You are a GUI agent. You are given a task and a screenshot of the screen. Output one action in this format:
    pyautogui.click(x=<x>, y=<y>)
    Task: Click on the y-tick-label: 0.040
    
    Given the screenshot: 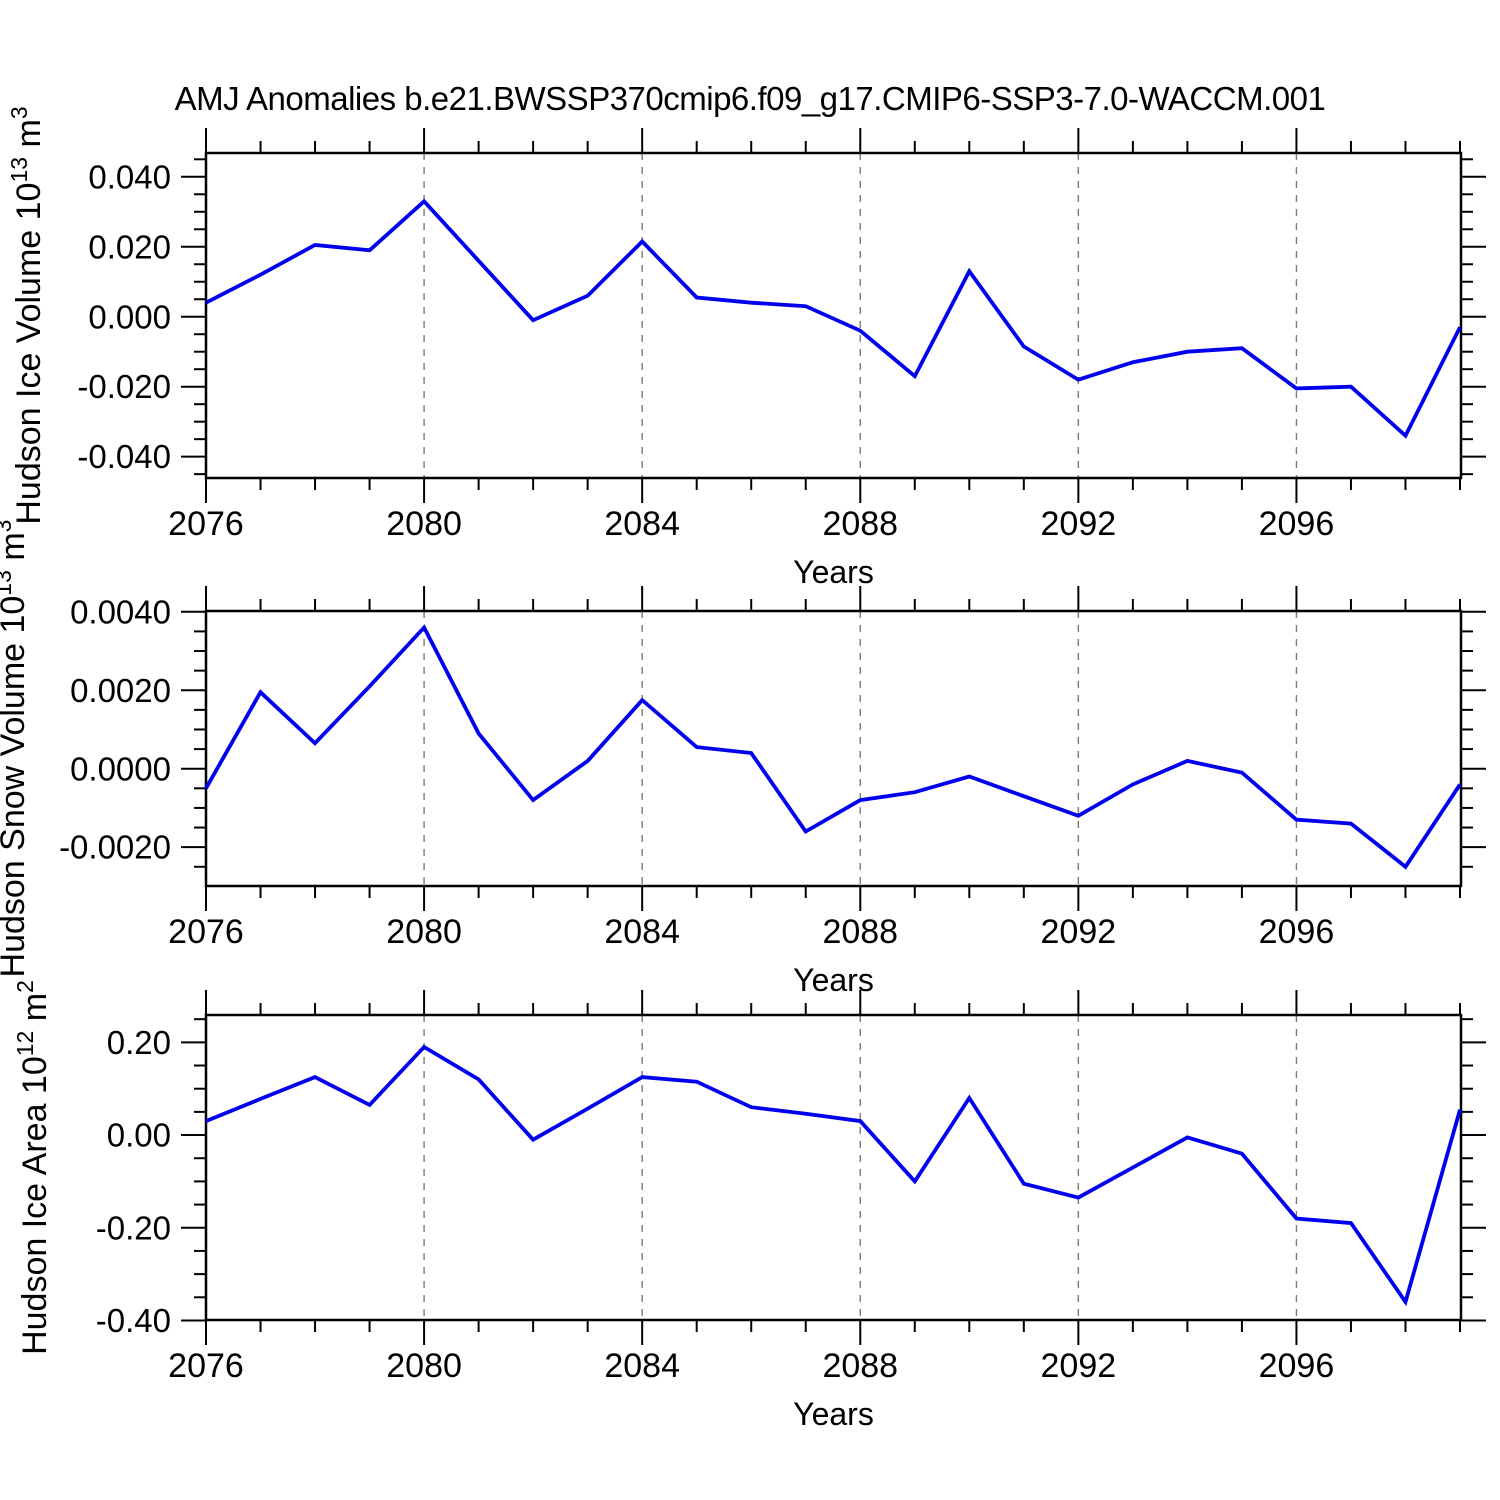 What is the action you would take?
    pyautogui.click(x=129, y=176)
    